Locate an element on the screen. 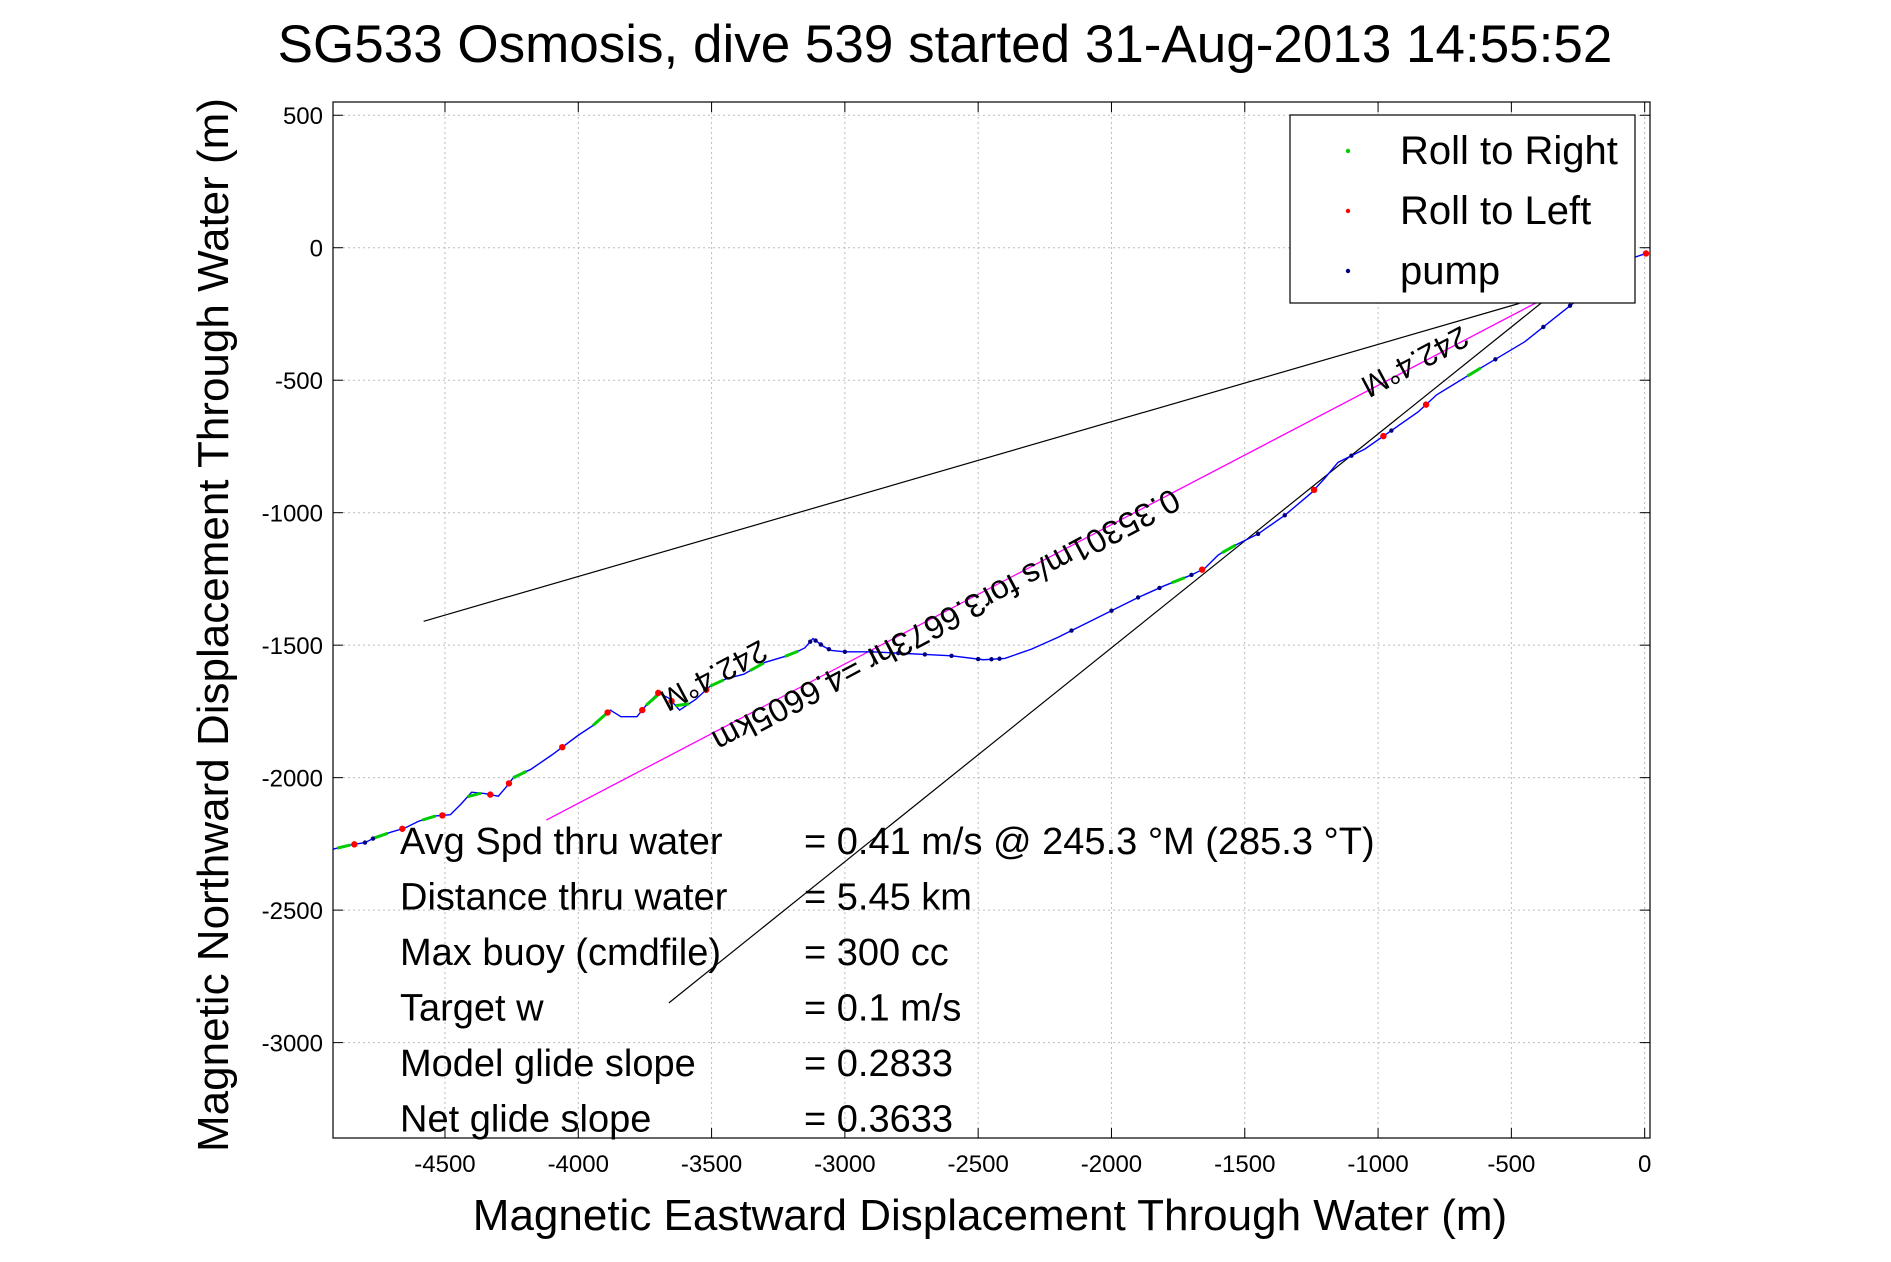 This screenshot has height=1262, width=1891. stat-value: = 0.41 m/s @ 245.3 °M (285.3 °T) is located at coordinates (1089, 842).